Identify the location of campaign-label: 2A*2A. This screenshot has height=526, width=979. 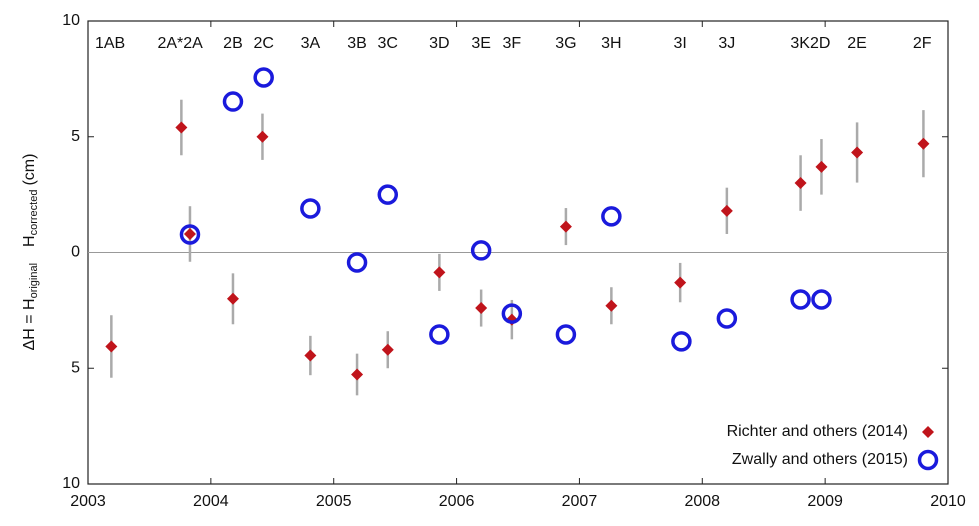
(180, 43).